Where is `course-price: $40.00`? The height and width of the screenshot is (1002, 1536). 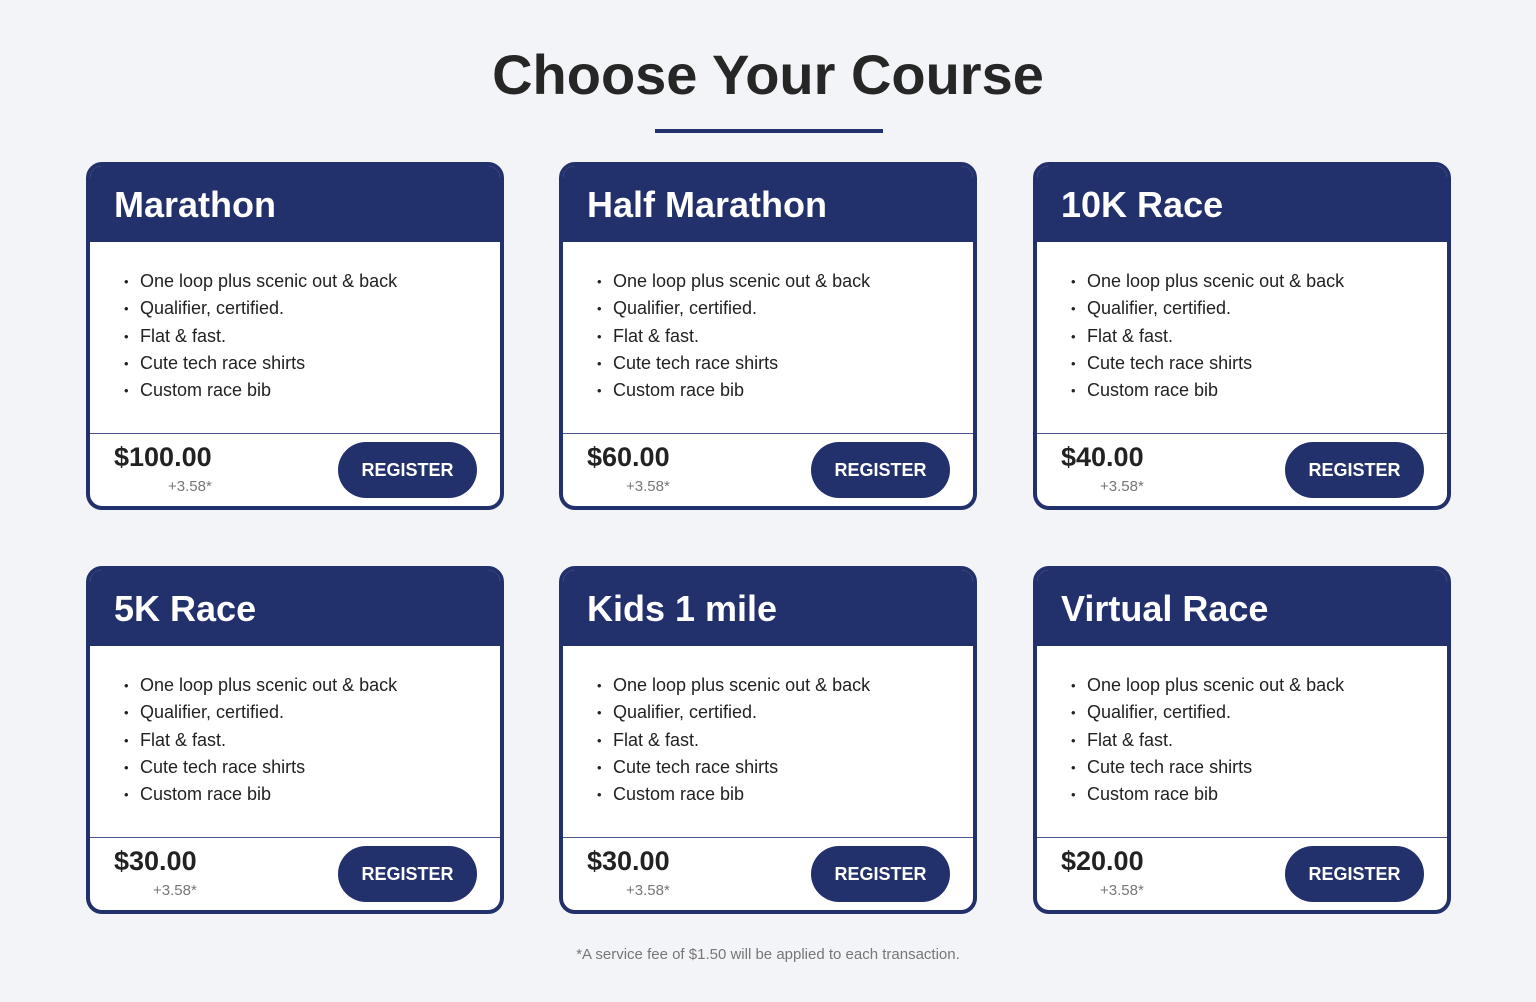
course-price: $40.00 is located at coordinates (1102, 457).